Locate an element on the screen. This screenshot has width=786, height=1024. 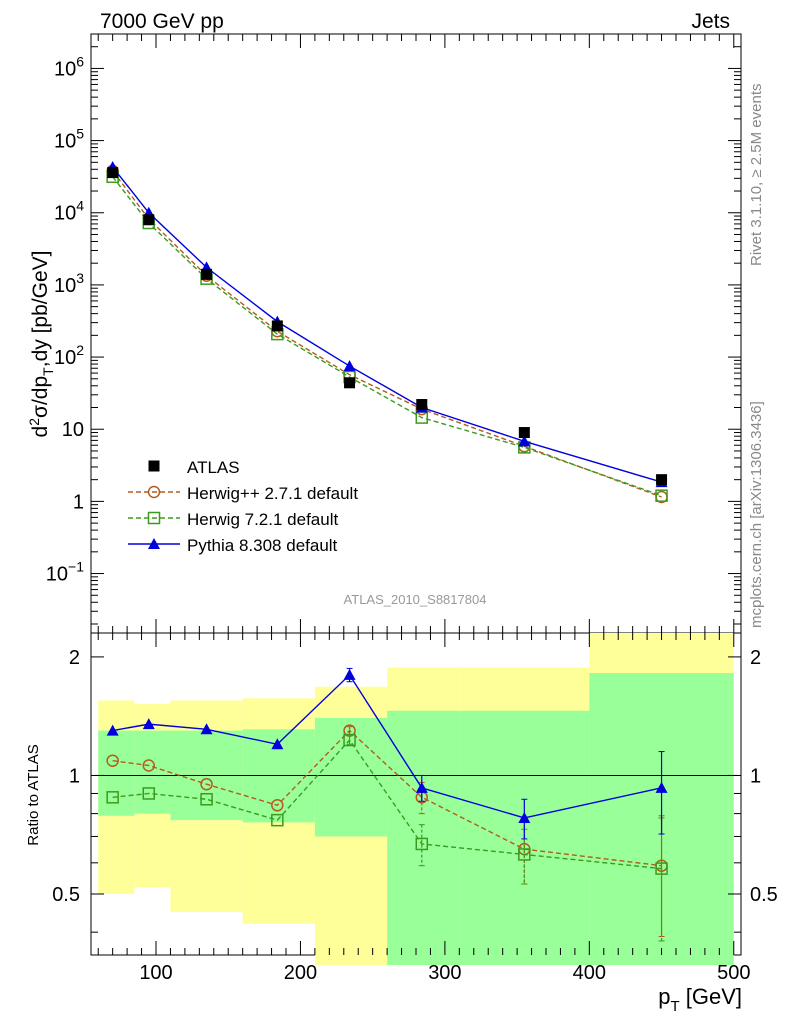
ratio-line-herwig-7-2-1-default is located at coordinates (387, 804).